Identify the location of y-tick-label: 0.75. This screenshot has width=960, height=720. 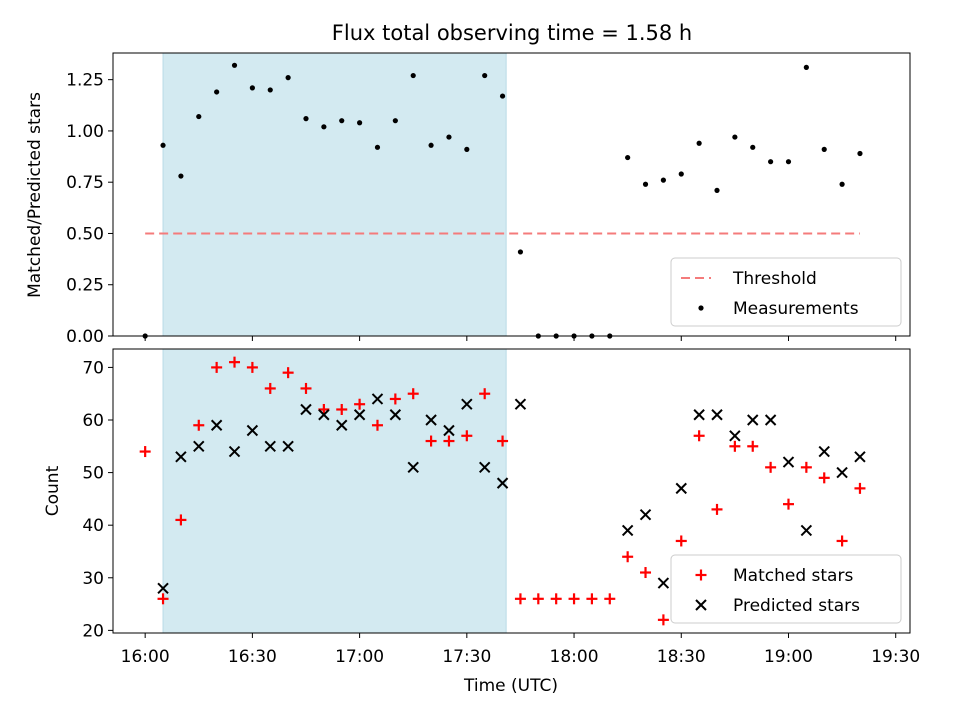
(85, 183).